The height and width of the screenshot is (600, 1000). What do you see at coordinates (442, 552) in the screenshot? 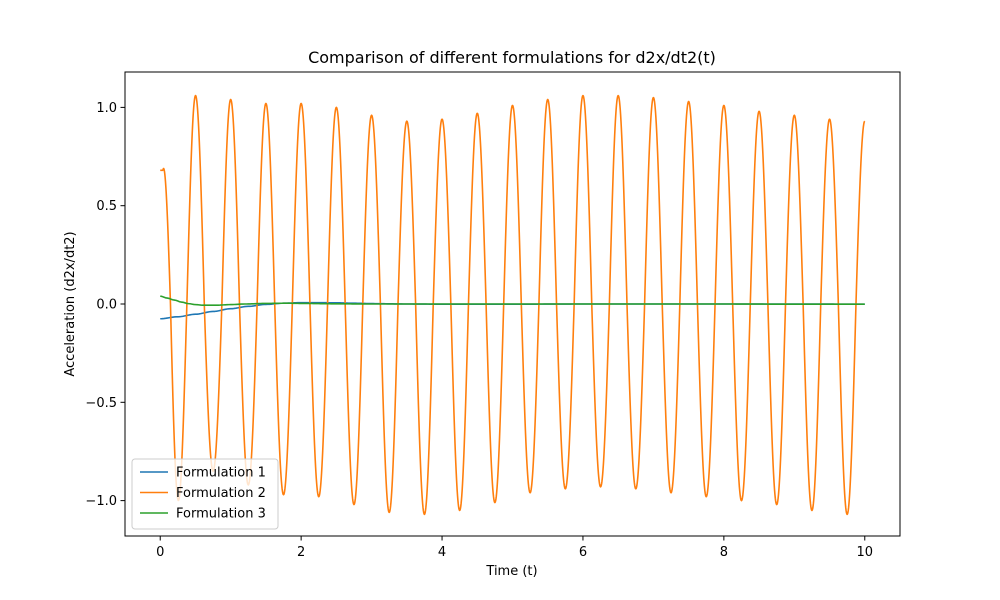
I see `x-tick-label: 4` at bounding box center [442, 552].